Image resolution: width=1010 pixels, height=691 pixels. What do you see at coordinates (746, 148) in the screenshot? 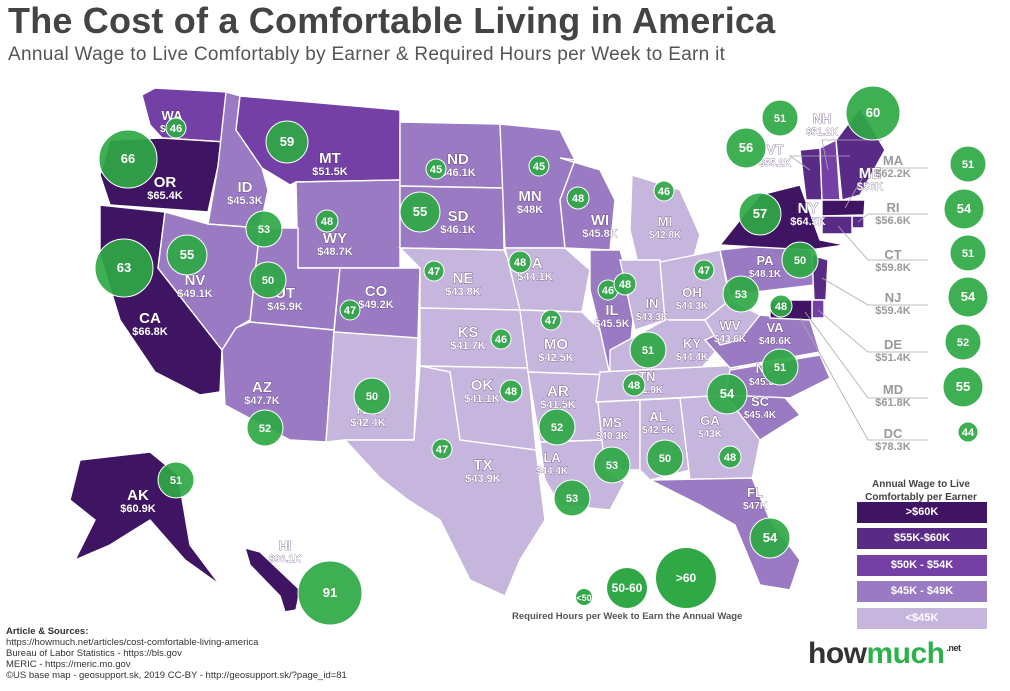
I see `hours-bubble-vt: 56` at bounding box center [746, 148].